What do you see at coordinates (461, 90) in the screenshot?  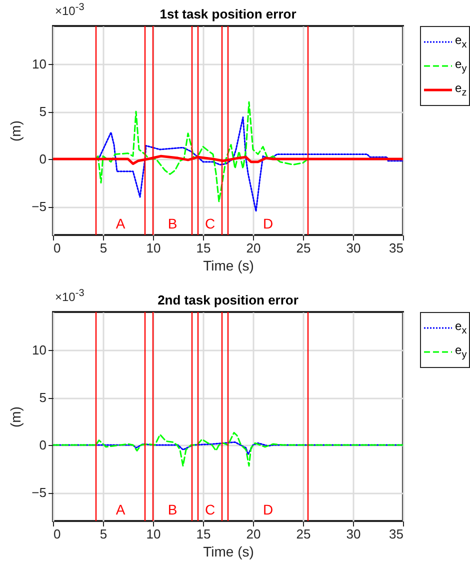 I see `legend-label: e$_{z}$` at bounding box center [461, 90].